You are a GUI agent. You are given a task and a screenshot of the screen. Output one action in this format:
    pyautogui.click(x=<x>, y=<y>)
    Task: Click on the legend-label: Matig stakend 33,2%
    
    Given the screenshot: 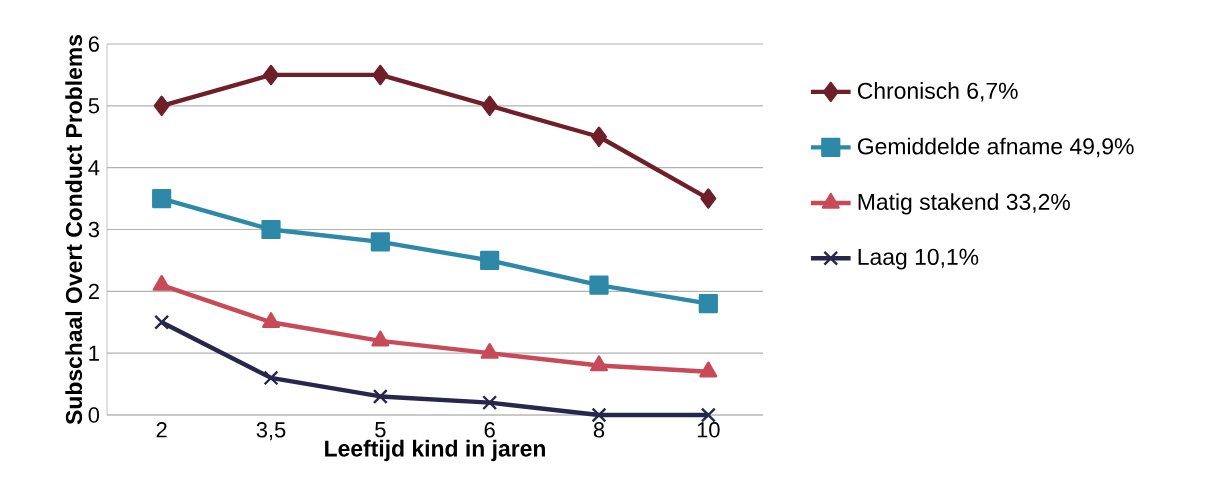 What is the action you would take?
    pyautogui.click(x=964, y=204)
    